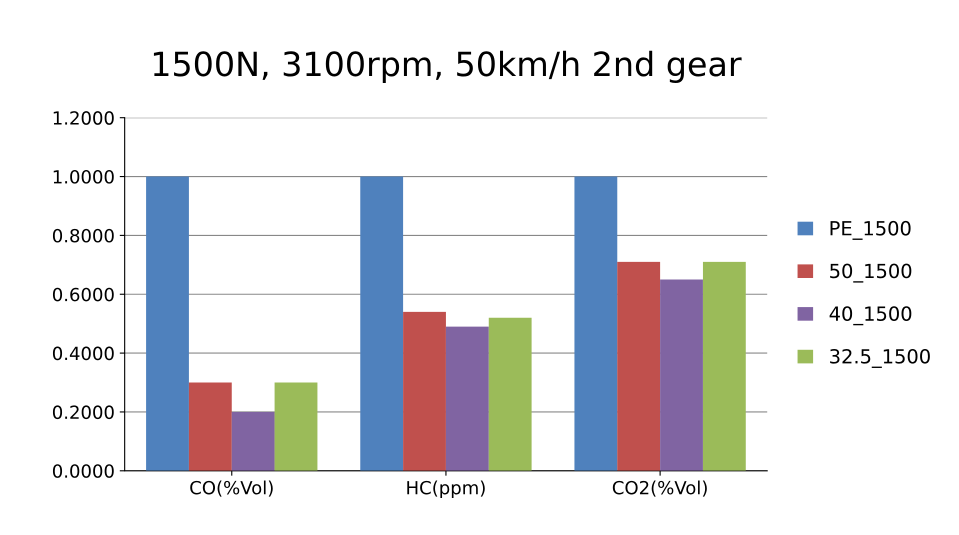  I want to click on legend-label: 32.5_1500, so click(880, 358).